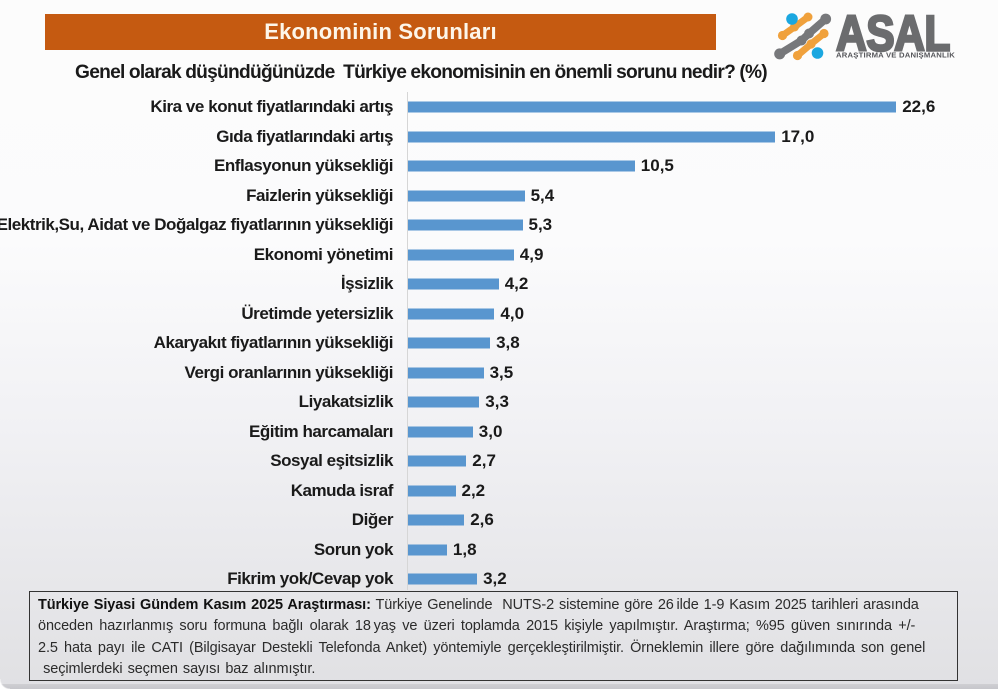  What do you see at coordinates (895, 55) in the screenshot?
I see `svg-text: ARAŞTIRMA VE DANIŞMANLIK` at bounding box center [895, 55].